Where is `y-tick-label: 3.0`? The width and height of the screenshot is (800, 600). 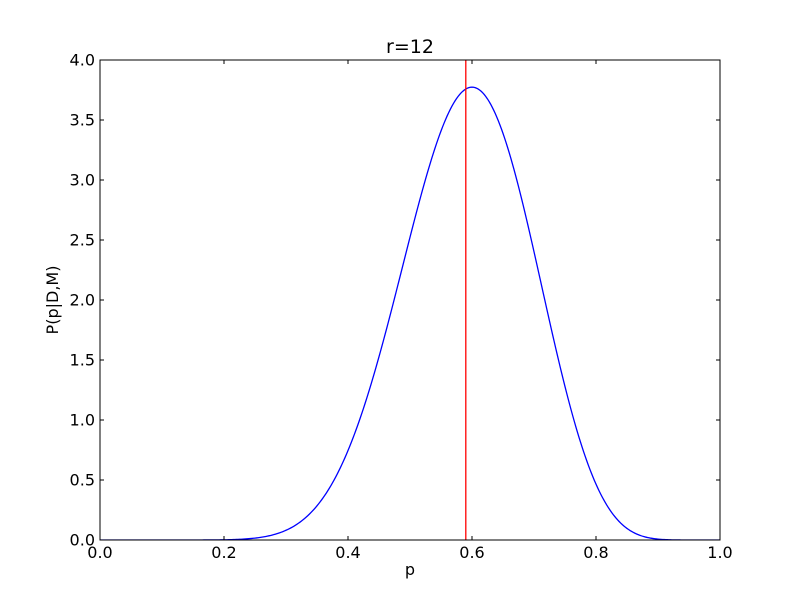 y-tick-label: 3.0 is located at coordinates (82, 180).